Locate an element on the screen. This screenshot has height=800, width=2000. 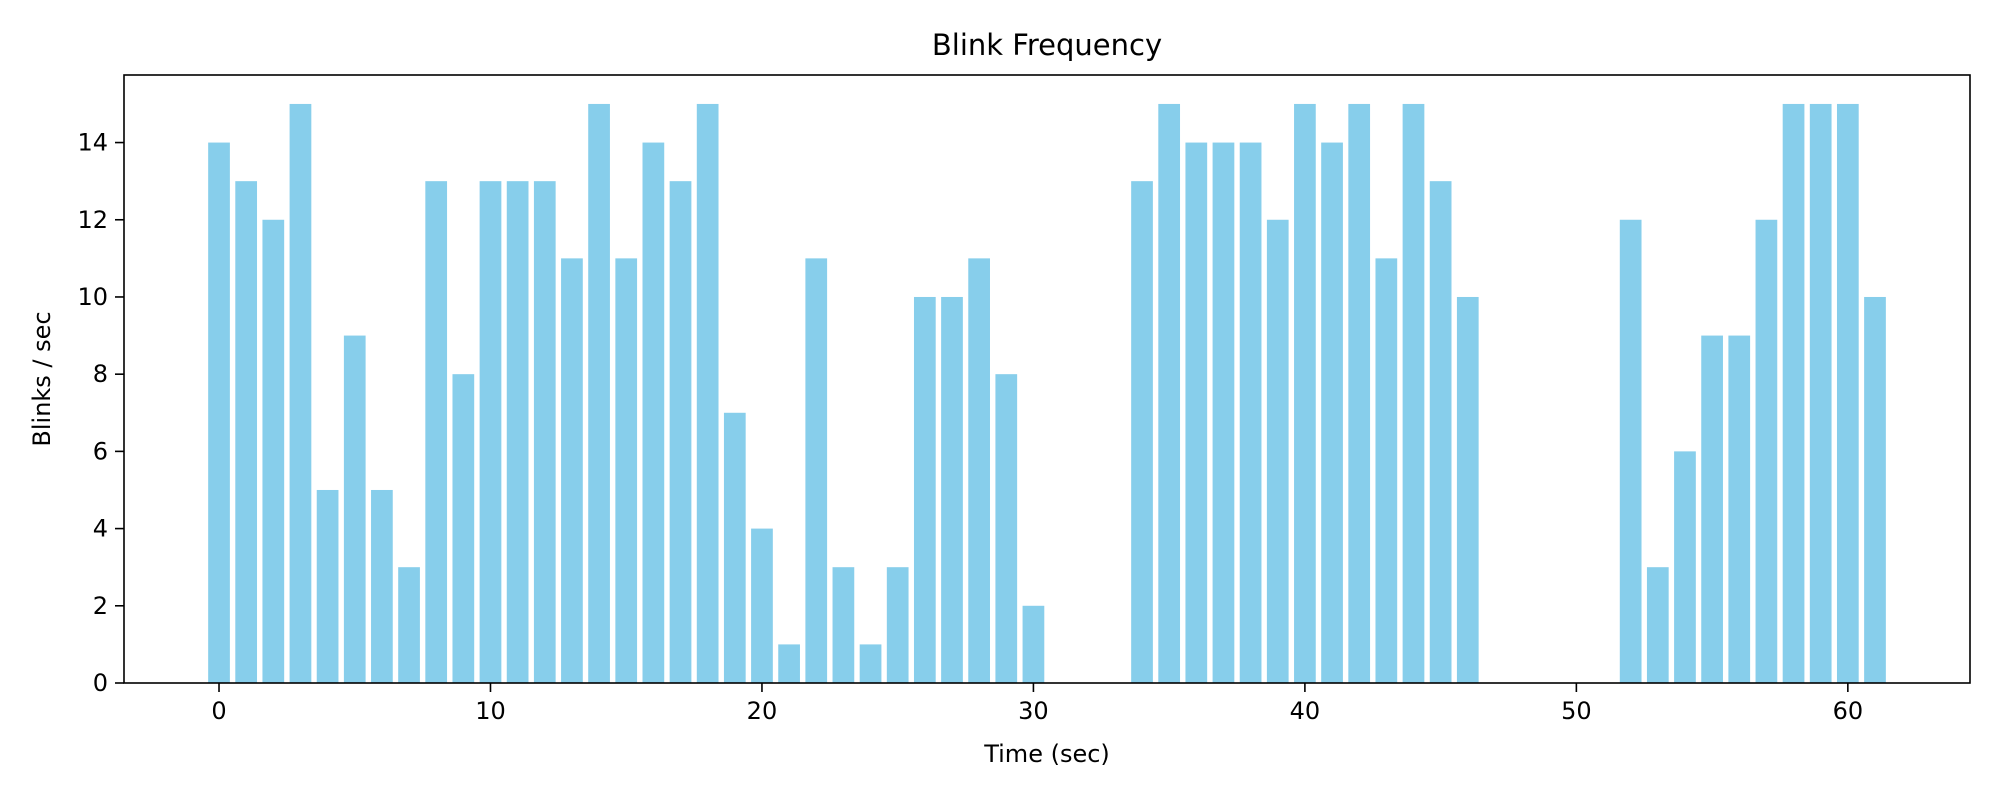
bar-t28 is located at coordinates (979, 470).